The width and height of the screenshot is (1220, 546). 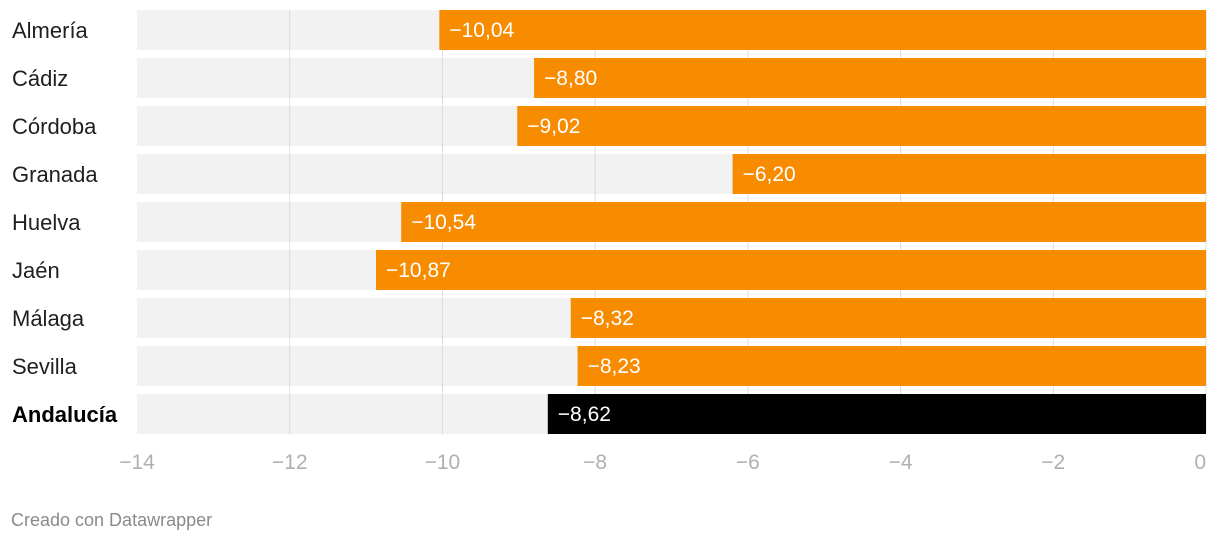 I want to click on value-label: −8,62, so click(x=584, y=414).